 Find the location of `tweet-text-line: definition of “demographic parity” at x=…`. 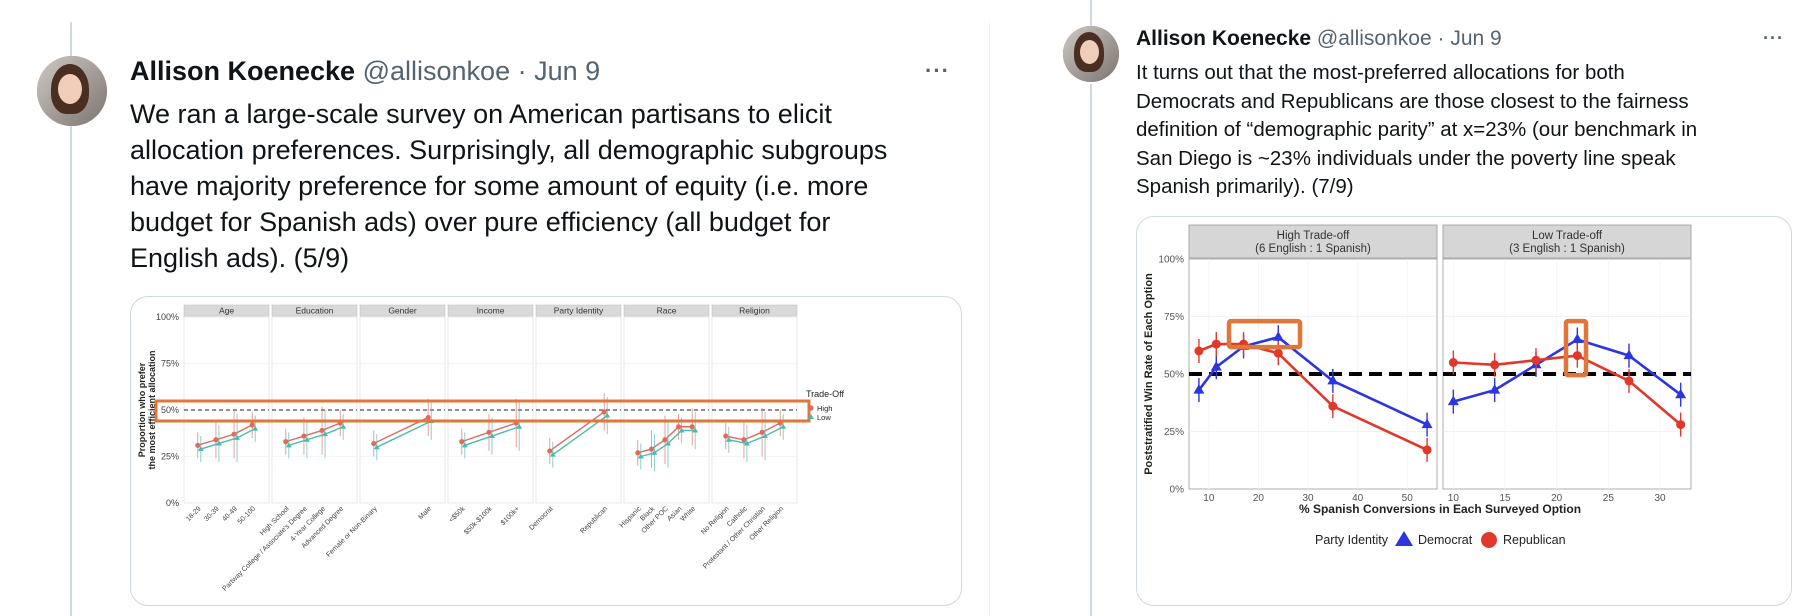

tweet-text-line: definition of “demographic parity” at x=… is located at coordinates (1417, 129).